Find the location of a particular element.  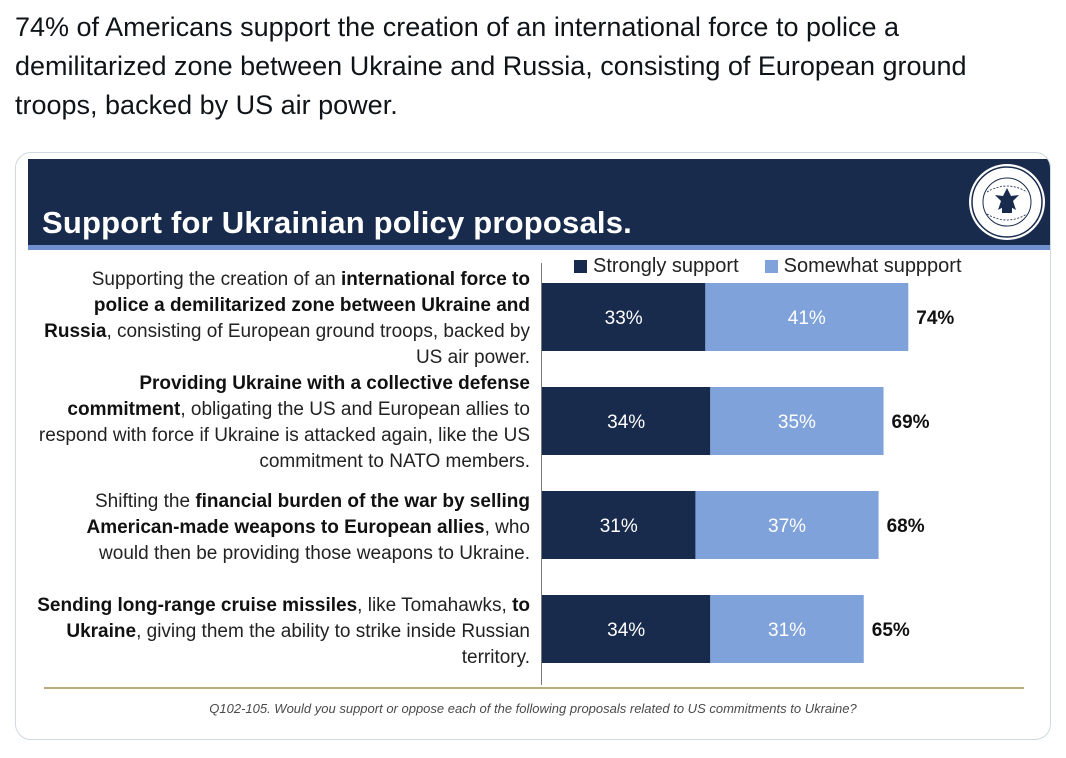

slide-title: Support for Ukrainian policy proposals. is located at coordinates (337, 222).